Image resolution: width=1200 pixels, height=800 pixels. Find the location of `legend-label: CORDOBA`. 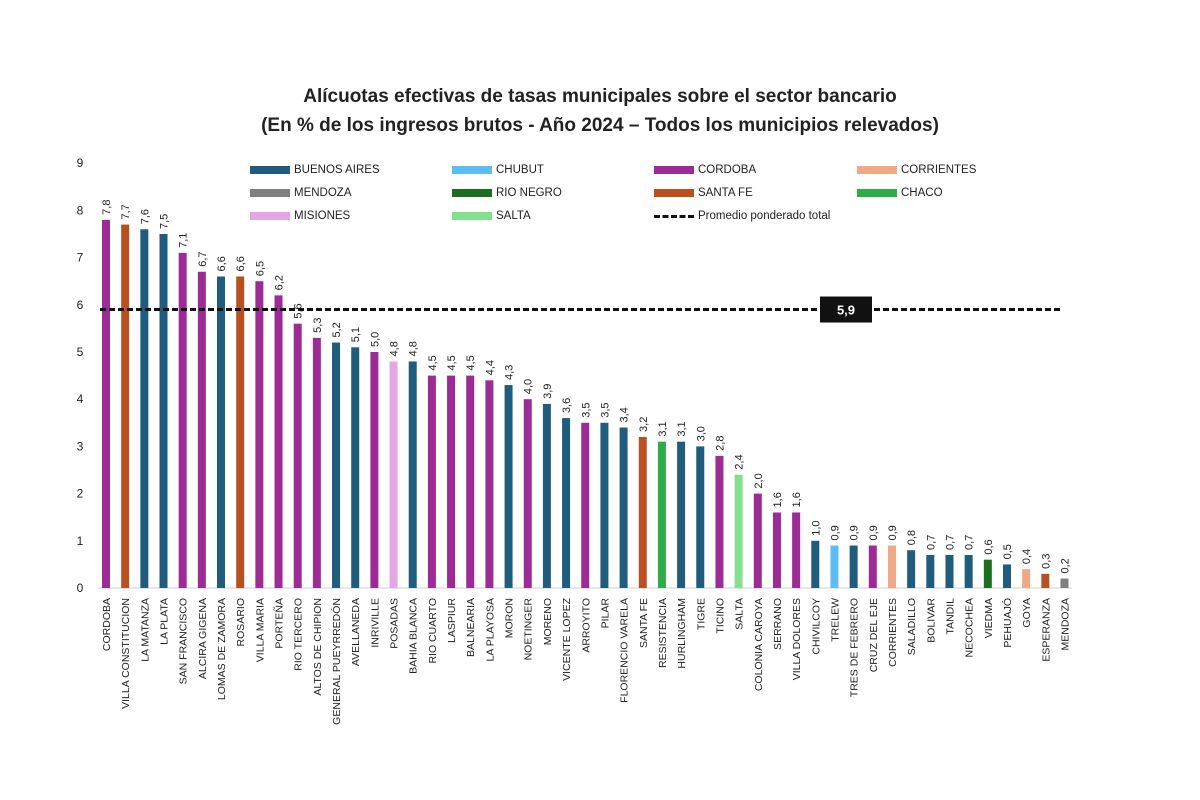

legend-label: CORDOBA is located at coordinates (727, 170).